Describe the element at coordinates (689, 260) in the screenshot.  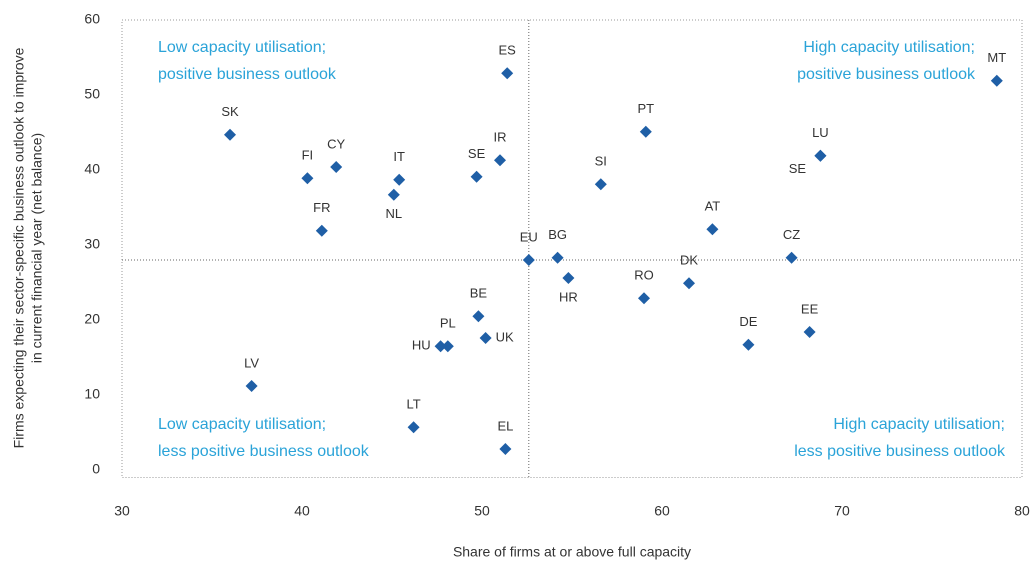
I see `point-label: DK` at that location.